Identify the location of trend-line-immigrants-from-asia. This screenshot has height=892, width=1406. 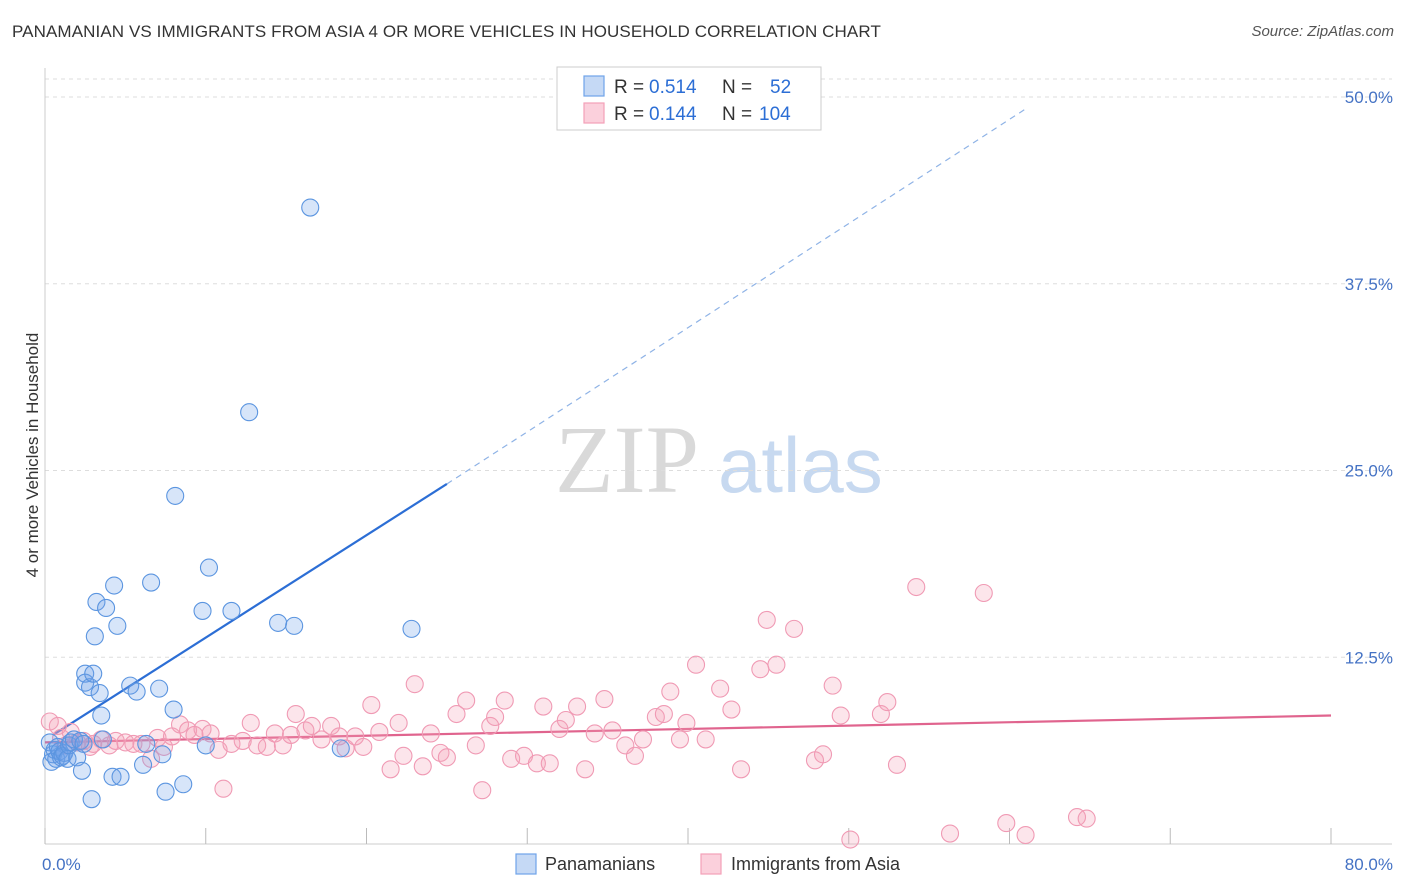
(688, 729).